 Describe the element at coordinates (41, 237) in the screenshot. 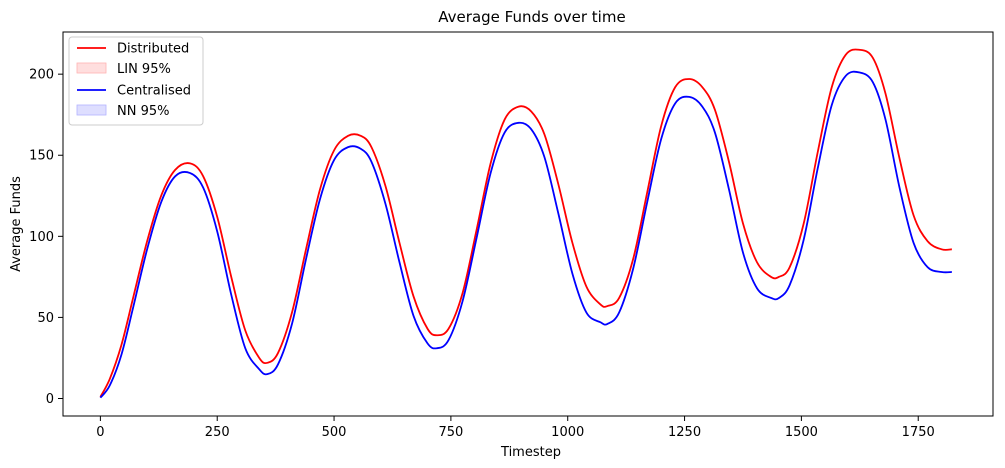

I see `y-tick-label: 100` at that location.